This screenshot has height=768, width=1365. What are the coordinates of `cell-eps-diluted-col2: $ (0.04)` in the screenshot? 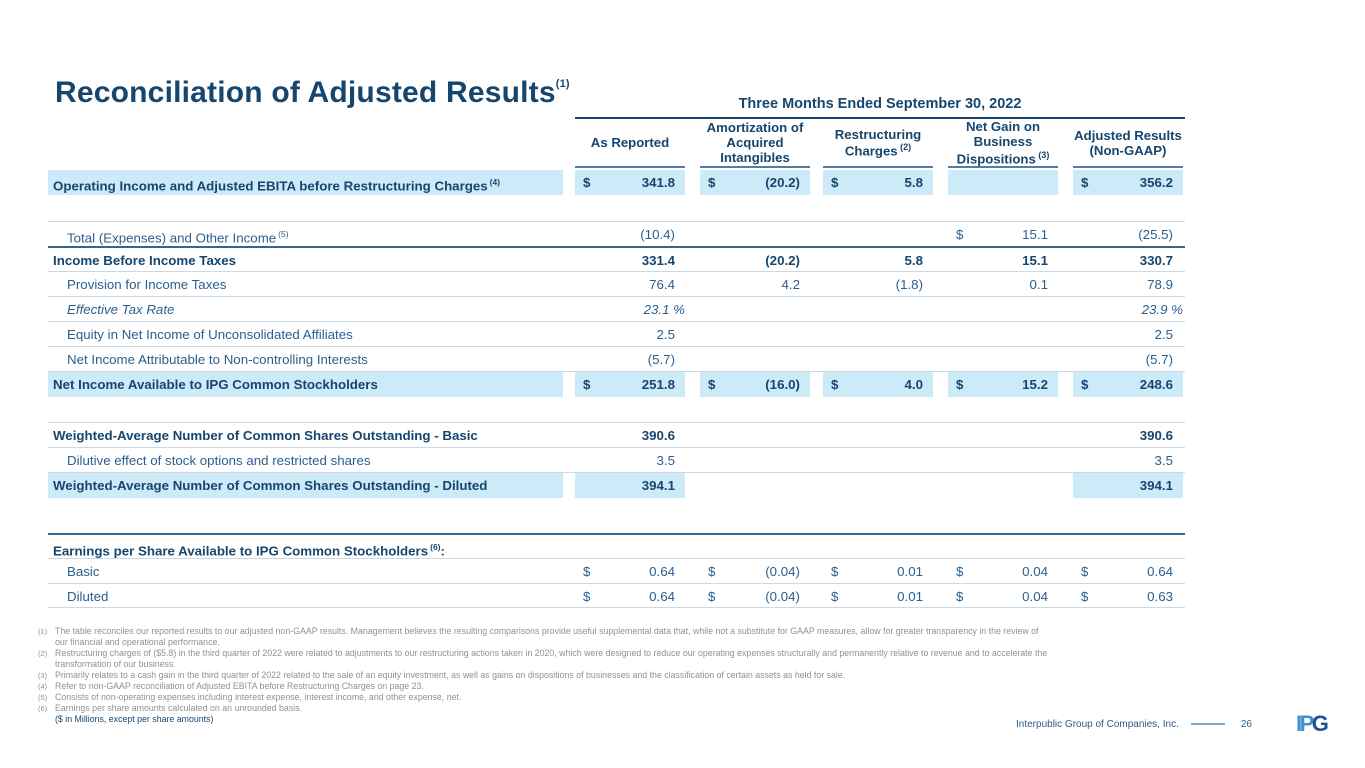 It's located at (754, 596).